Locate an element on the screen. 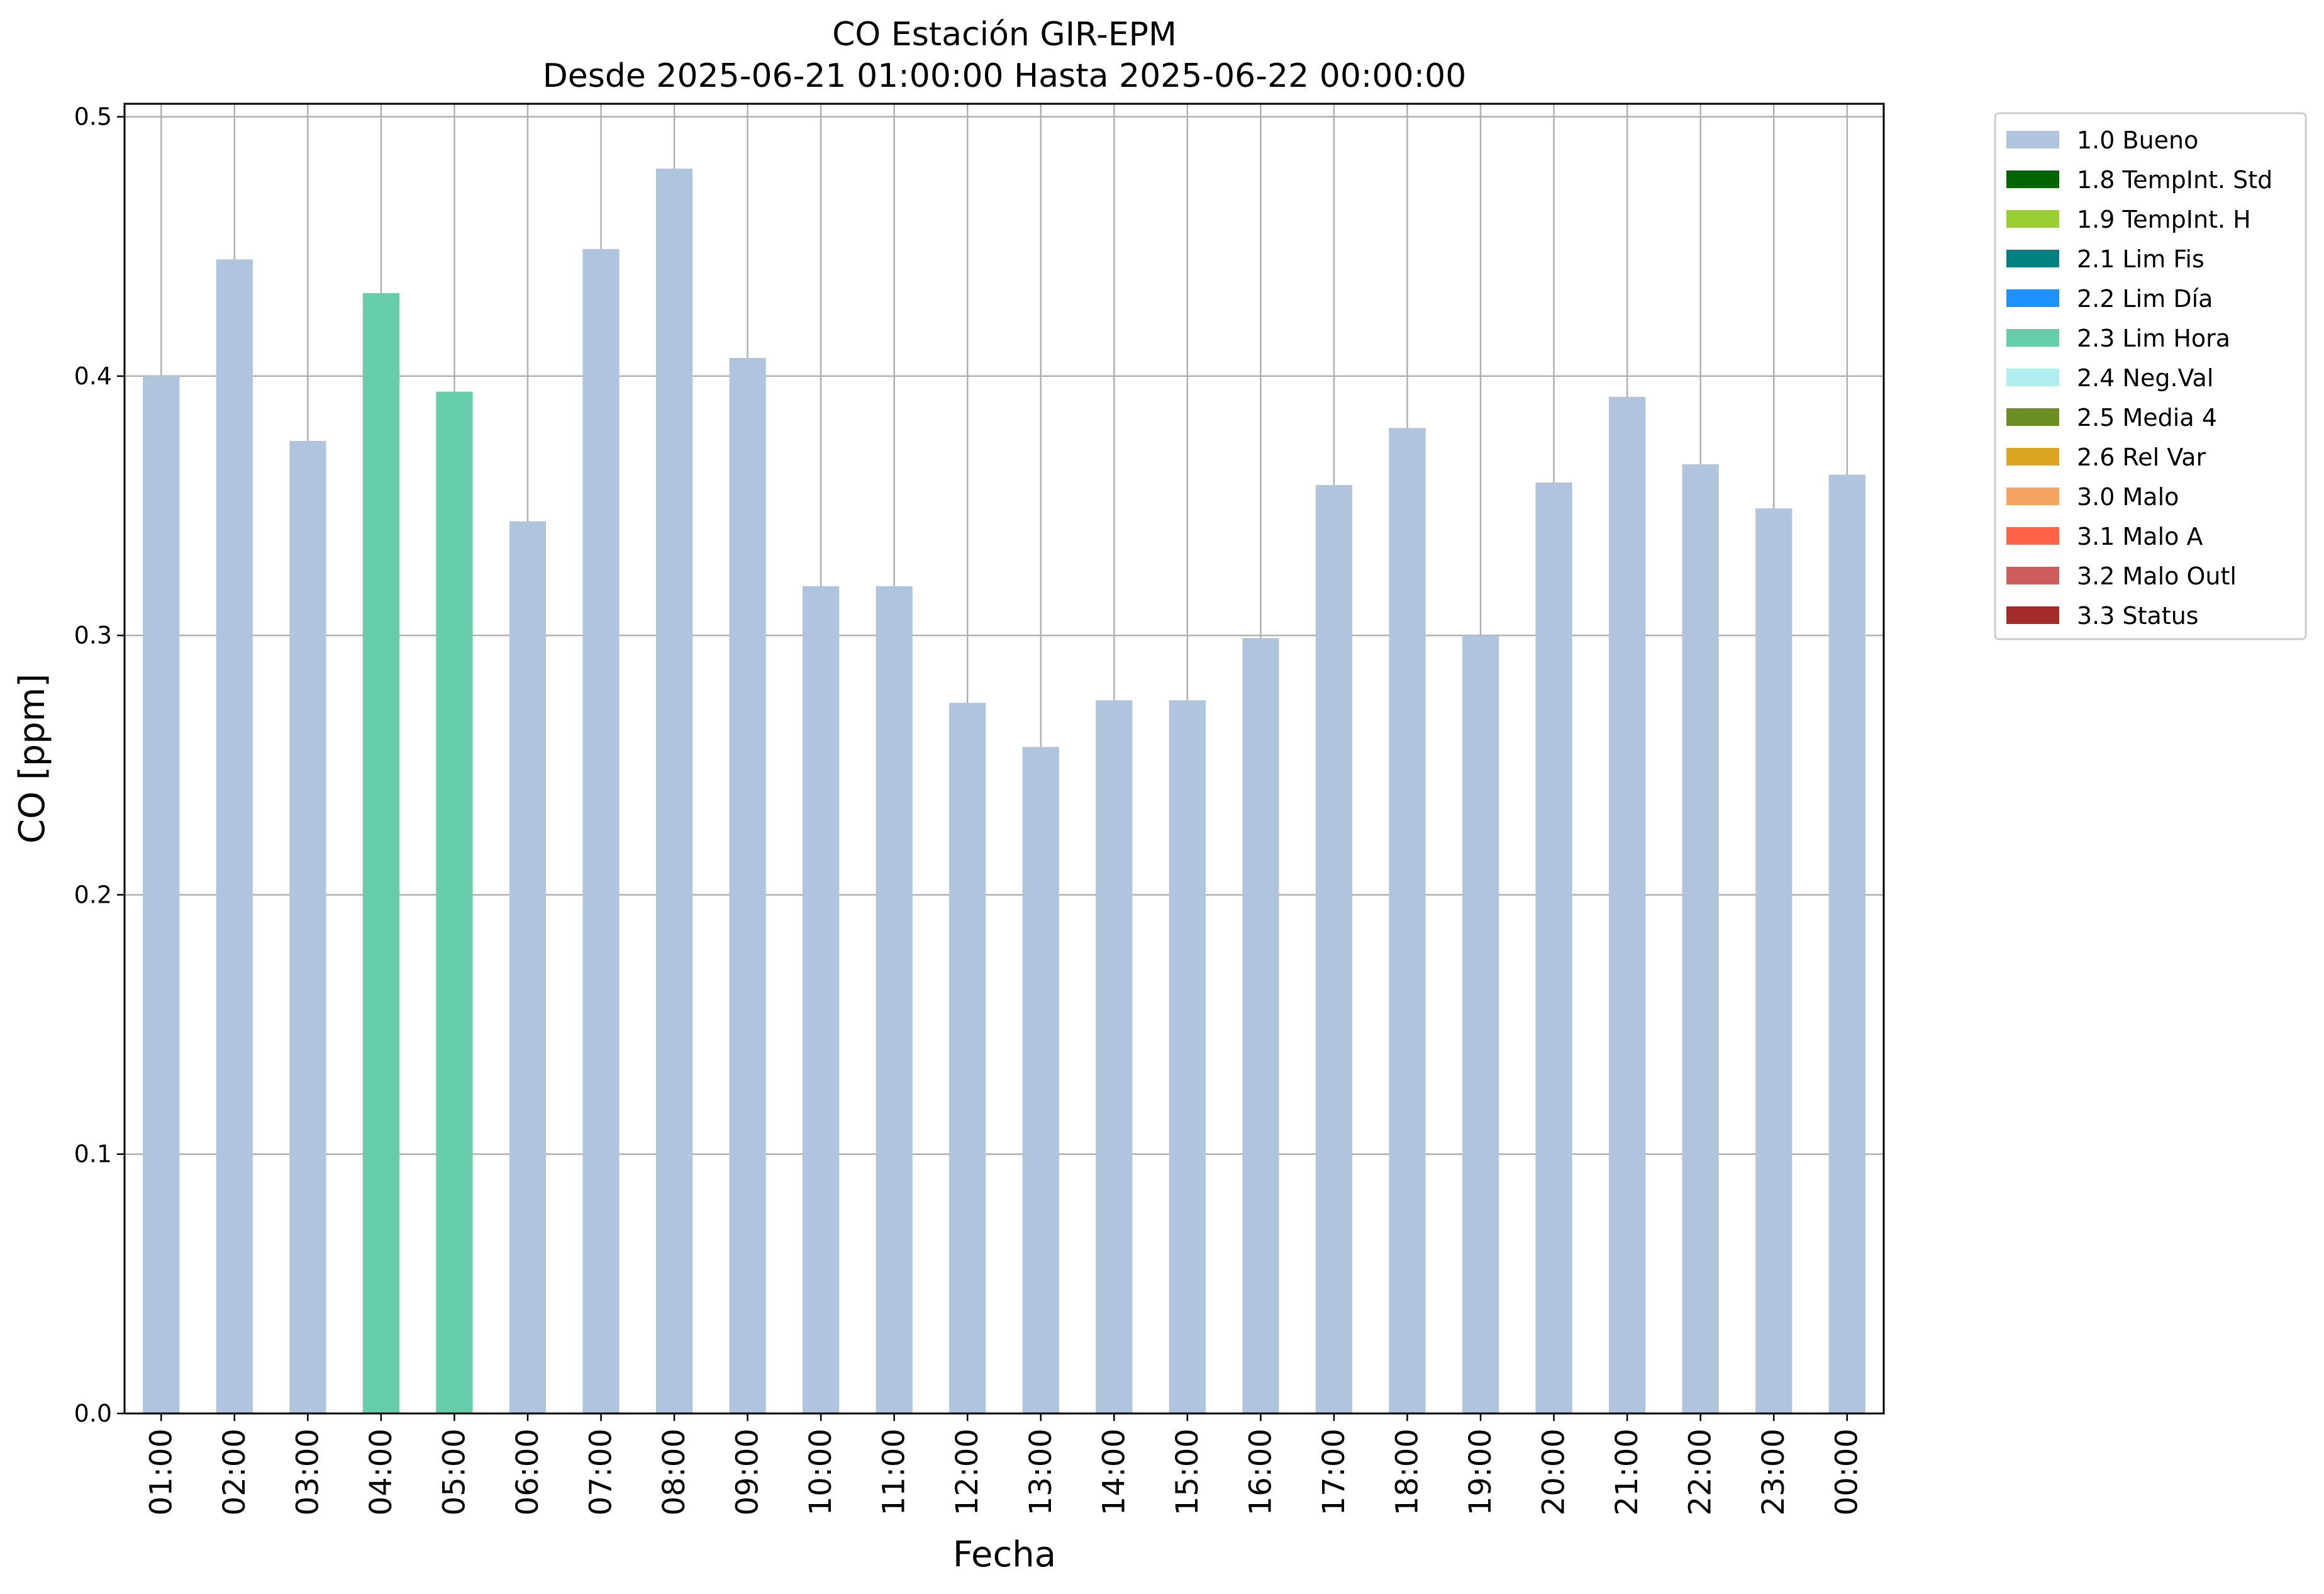  legend-label: 2.6 Rel Var is located at coordinates (2141, 457).